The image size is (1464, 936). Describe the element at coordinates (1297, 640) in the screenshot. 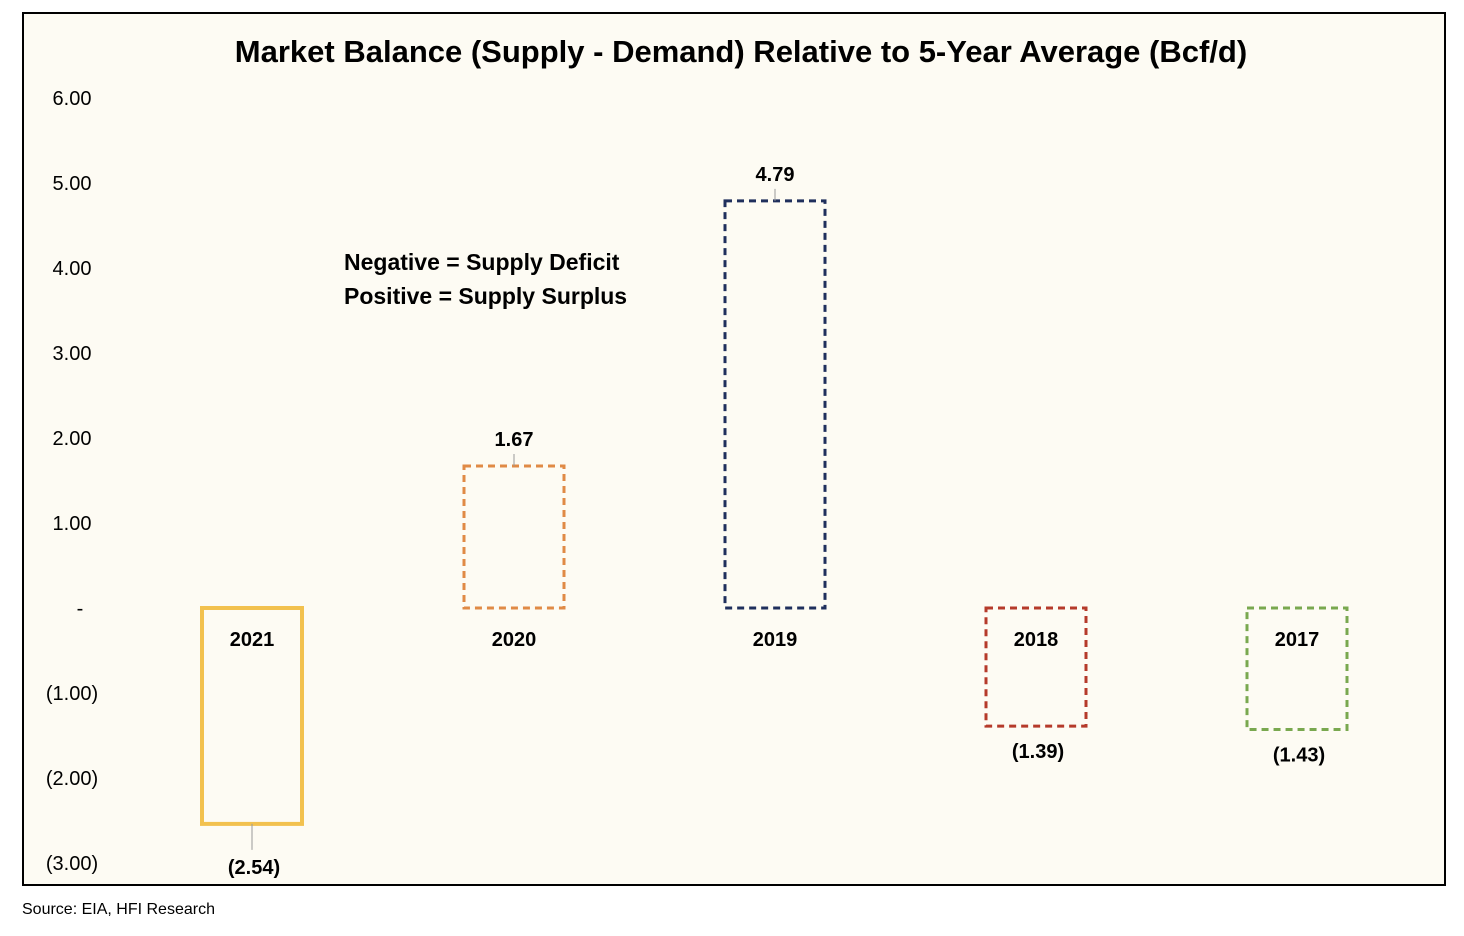

I see `category-label: 2017` at that location.